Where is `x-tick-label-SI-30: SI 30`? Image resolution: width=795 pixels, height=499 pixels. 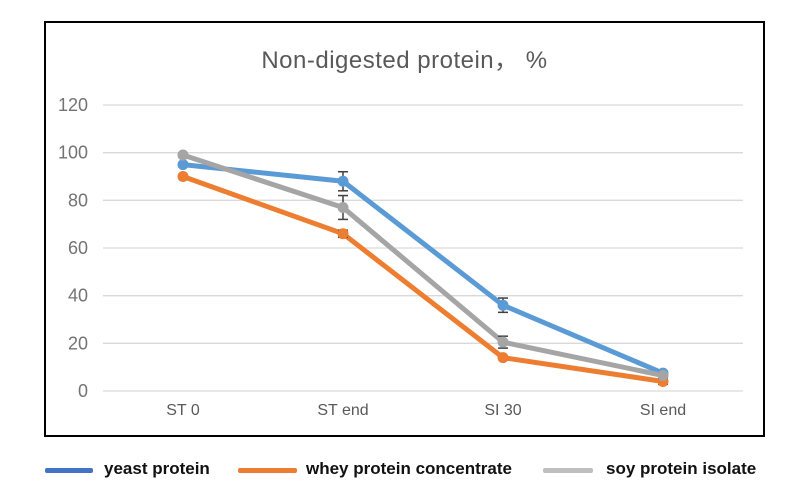 x-tick-label-SI-30: SI 30 is located at coordinates (502, 410).